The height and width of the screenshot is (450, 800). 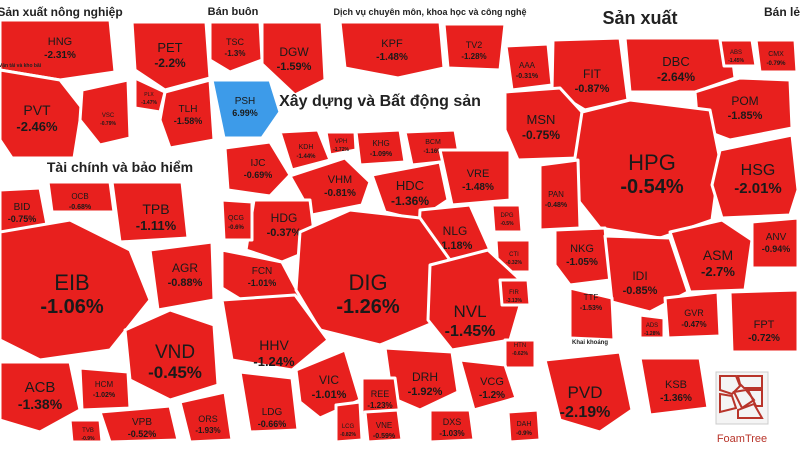 I want to click on cell-kdh: KDH -1.44%, so click(x=305, y=150).